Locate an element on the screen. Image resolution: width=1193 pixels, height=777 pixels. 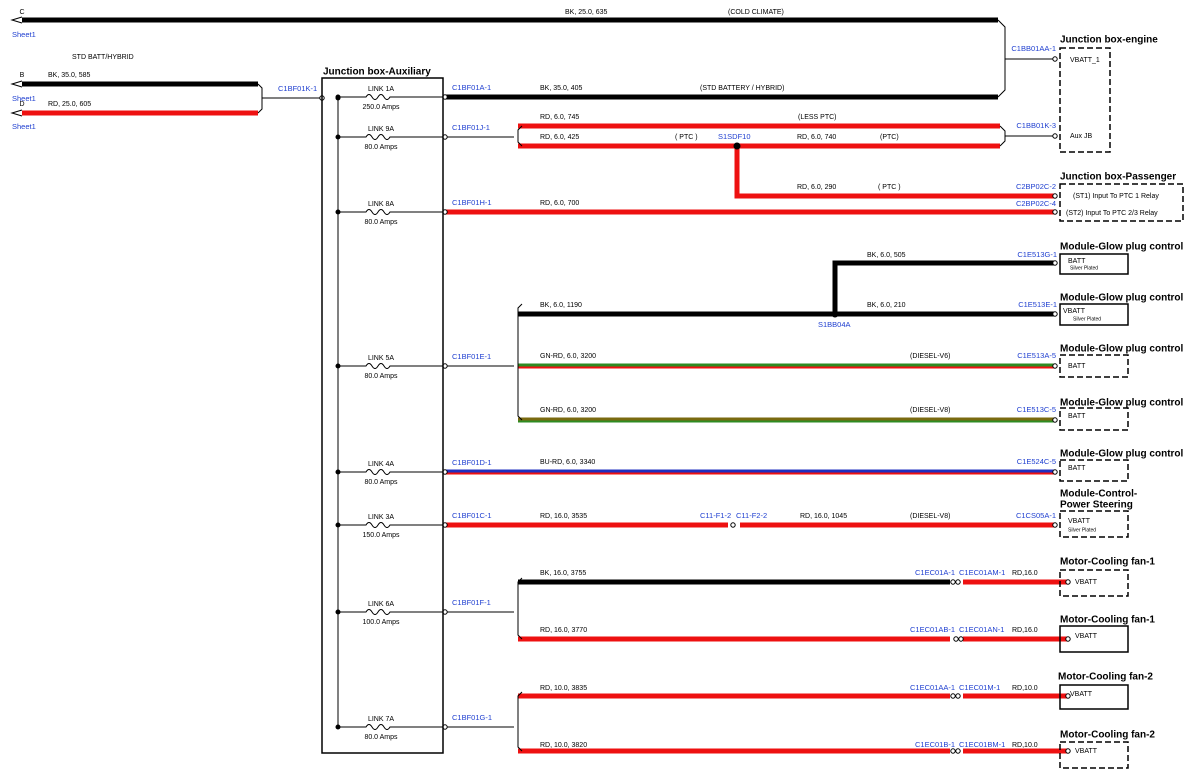
connector-label: C1E513G-1 is located at coordinates (1037, 254).